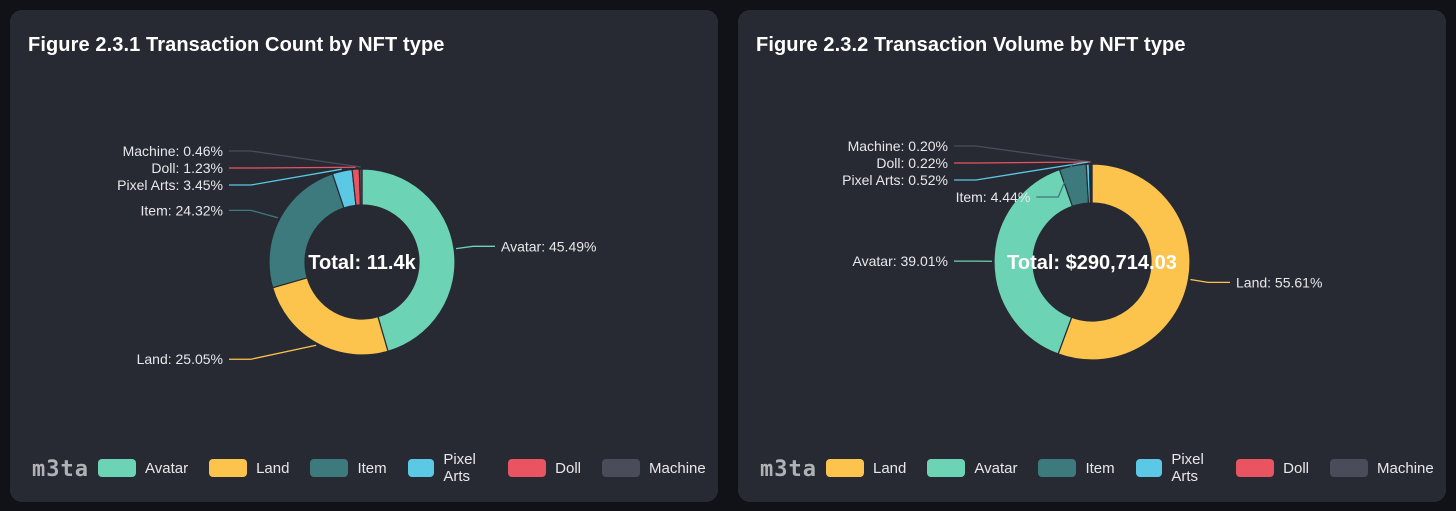 The image size is (1456, 511). I want to click on chart-legend: Avatar Land Item Pixel Arts Doll Machine, so click(412, 468).